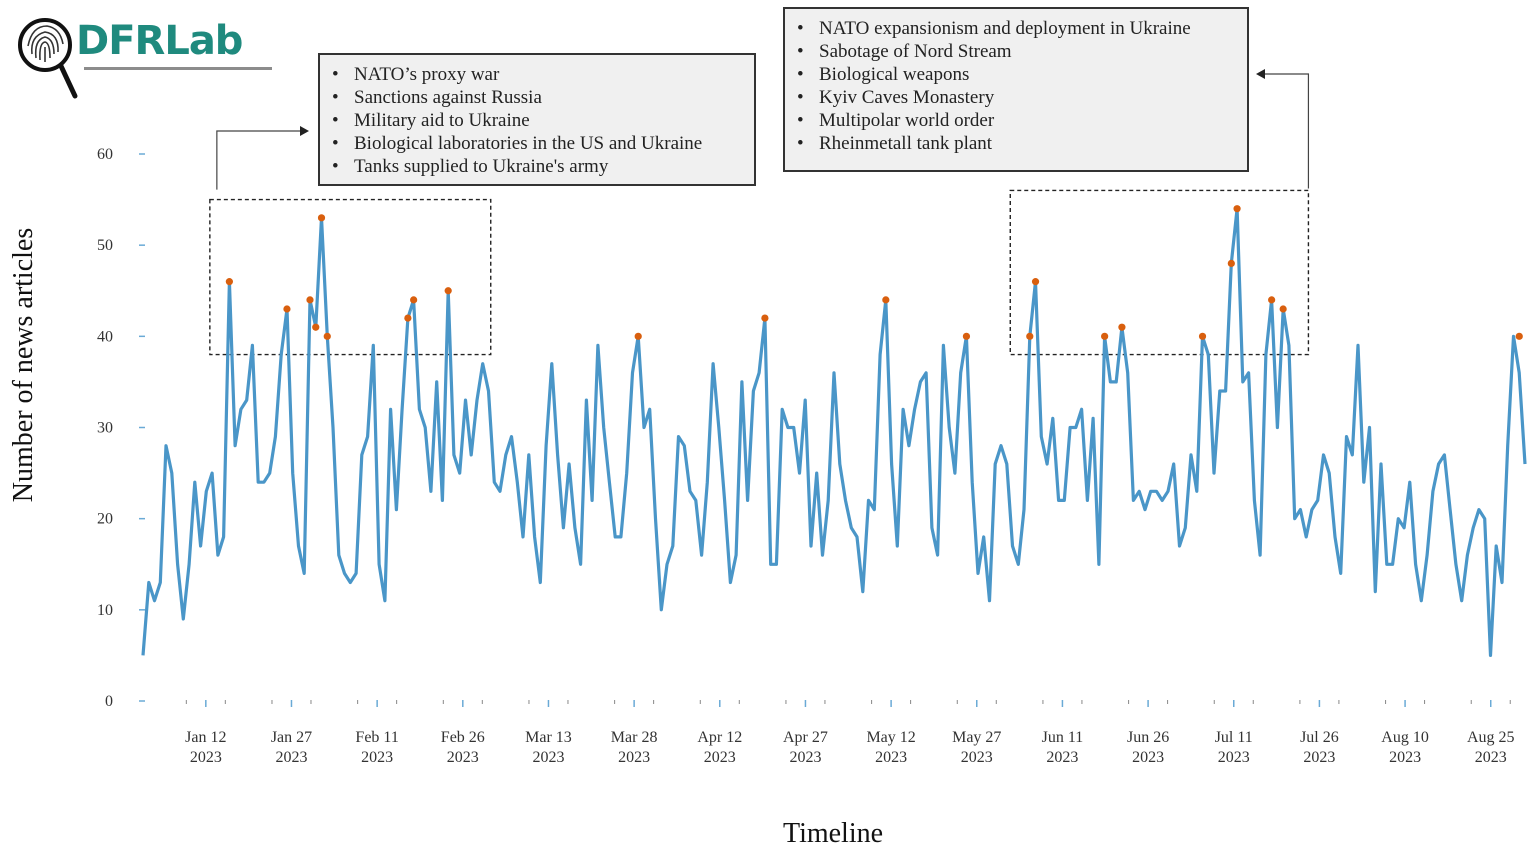 The height and width of the screenshot is (865, 1536). Describe the element at coordinates (105, 245) in the screenshot. I see `y-tick-label: 50` at that location.